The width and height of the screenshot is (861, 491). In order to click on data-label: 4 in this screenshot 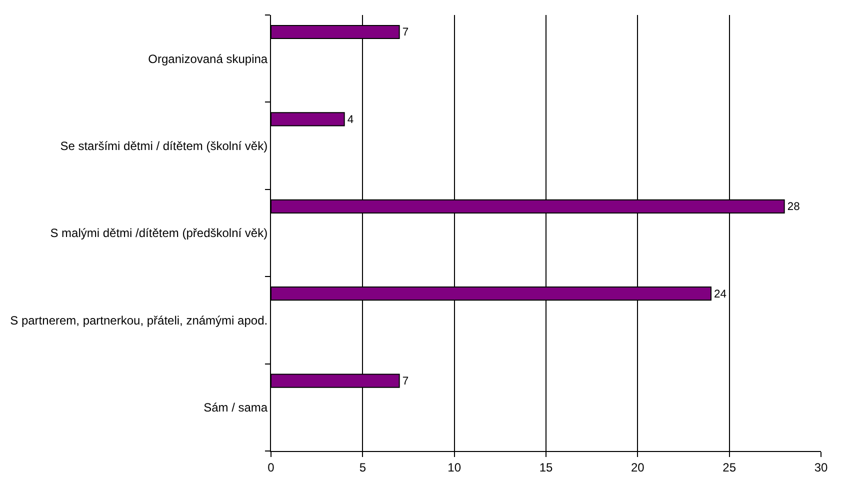, I will do `click(350, 120)`.